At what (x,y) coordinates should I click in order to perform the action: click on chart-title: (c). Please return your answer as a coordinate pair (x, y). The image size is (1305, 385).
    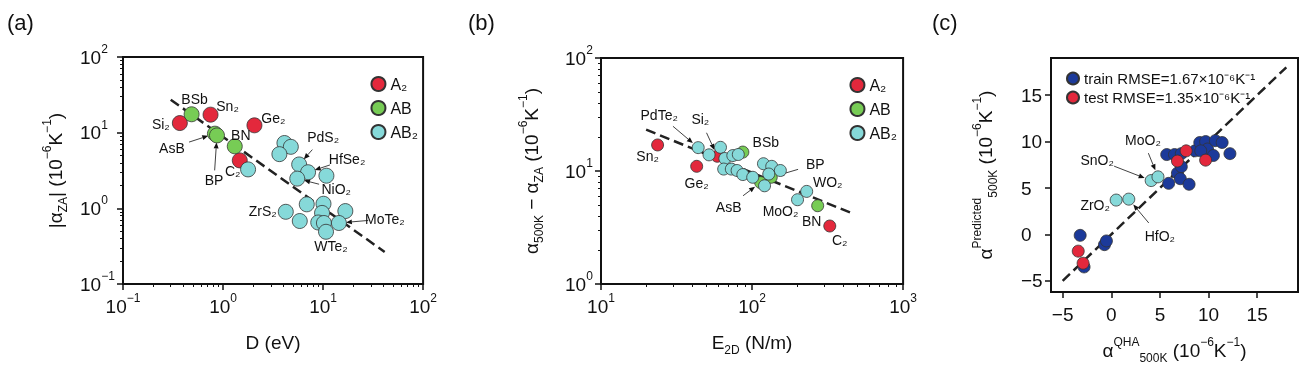
    Looking at the image, I should click on (945, 22).